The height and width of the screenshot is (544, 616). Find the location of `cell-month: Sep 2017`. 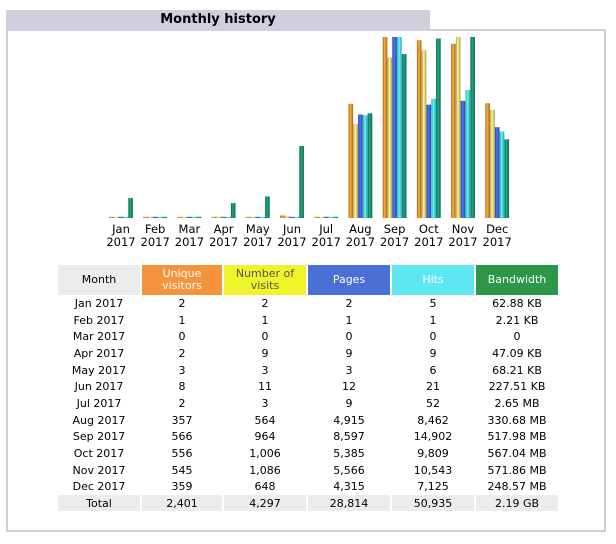

cell-month: Sep 2017 is located at coordinates (99, 437).